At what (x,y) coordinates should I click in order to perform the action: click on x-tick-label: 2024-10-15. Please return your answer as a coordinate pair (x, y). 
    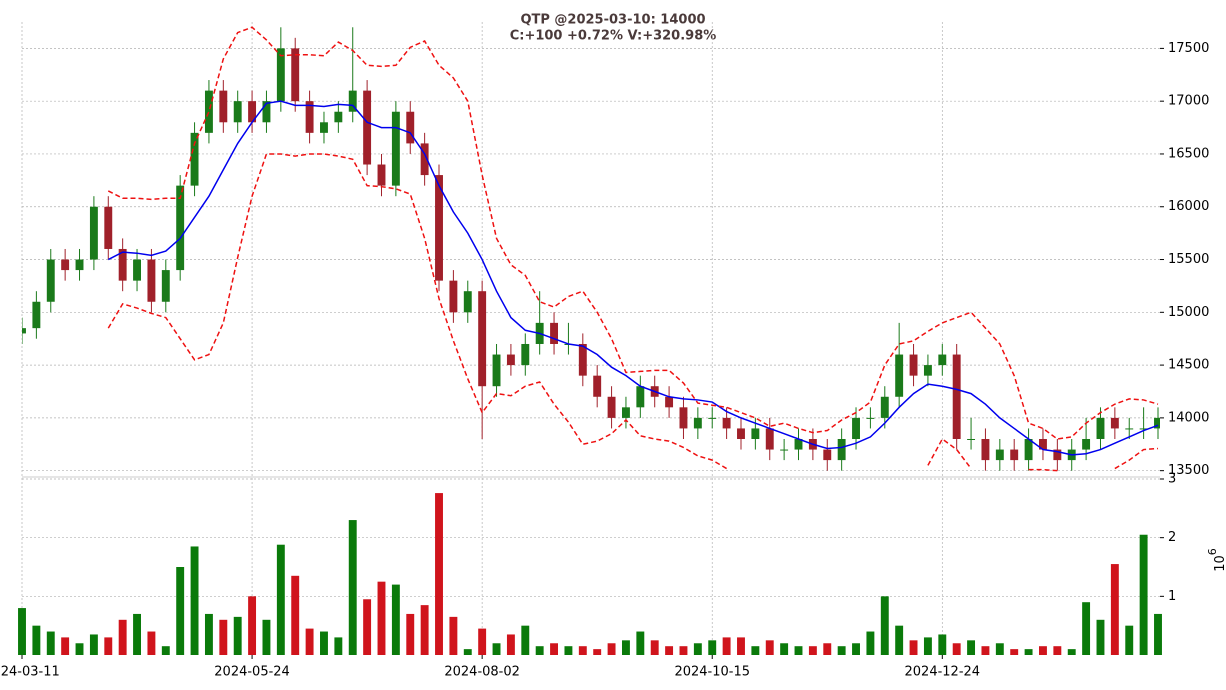
    Looking at the image, I should click on (712, 672).